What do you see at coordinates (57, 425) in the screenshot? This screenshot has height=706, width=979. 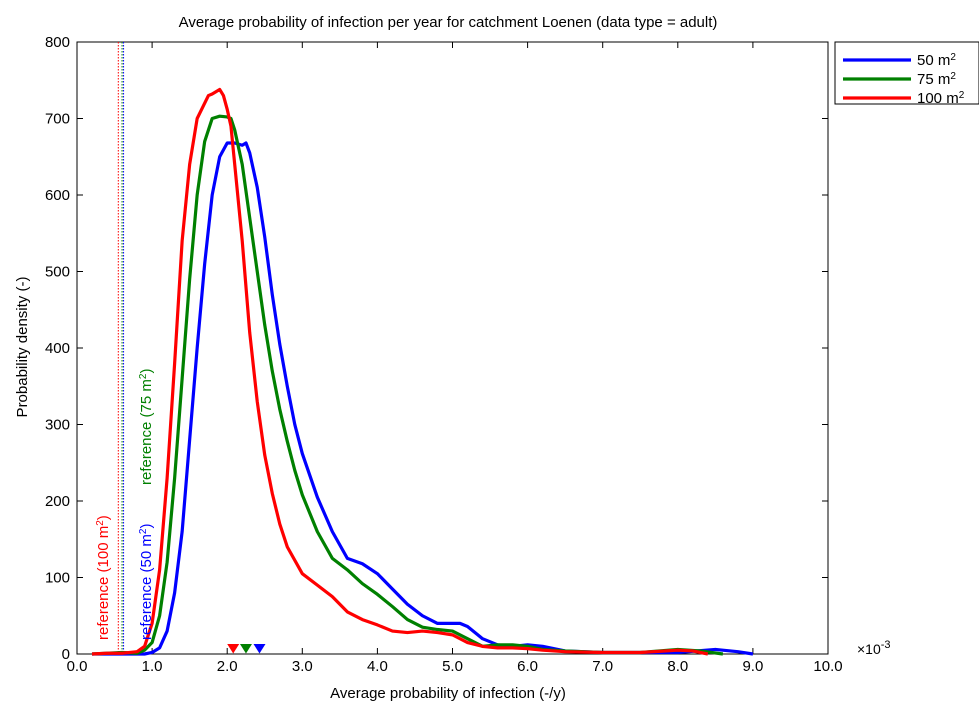 I see `y-tick-label: 300` at bounding box center [57, 425].